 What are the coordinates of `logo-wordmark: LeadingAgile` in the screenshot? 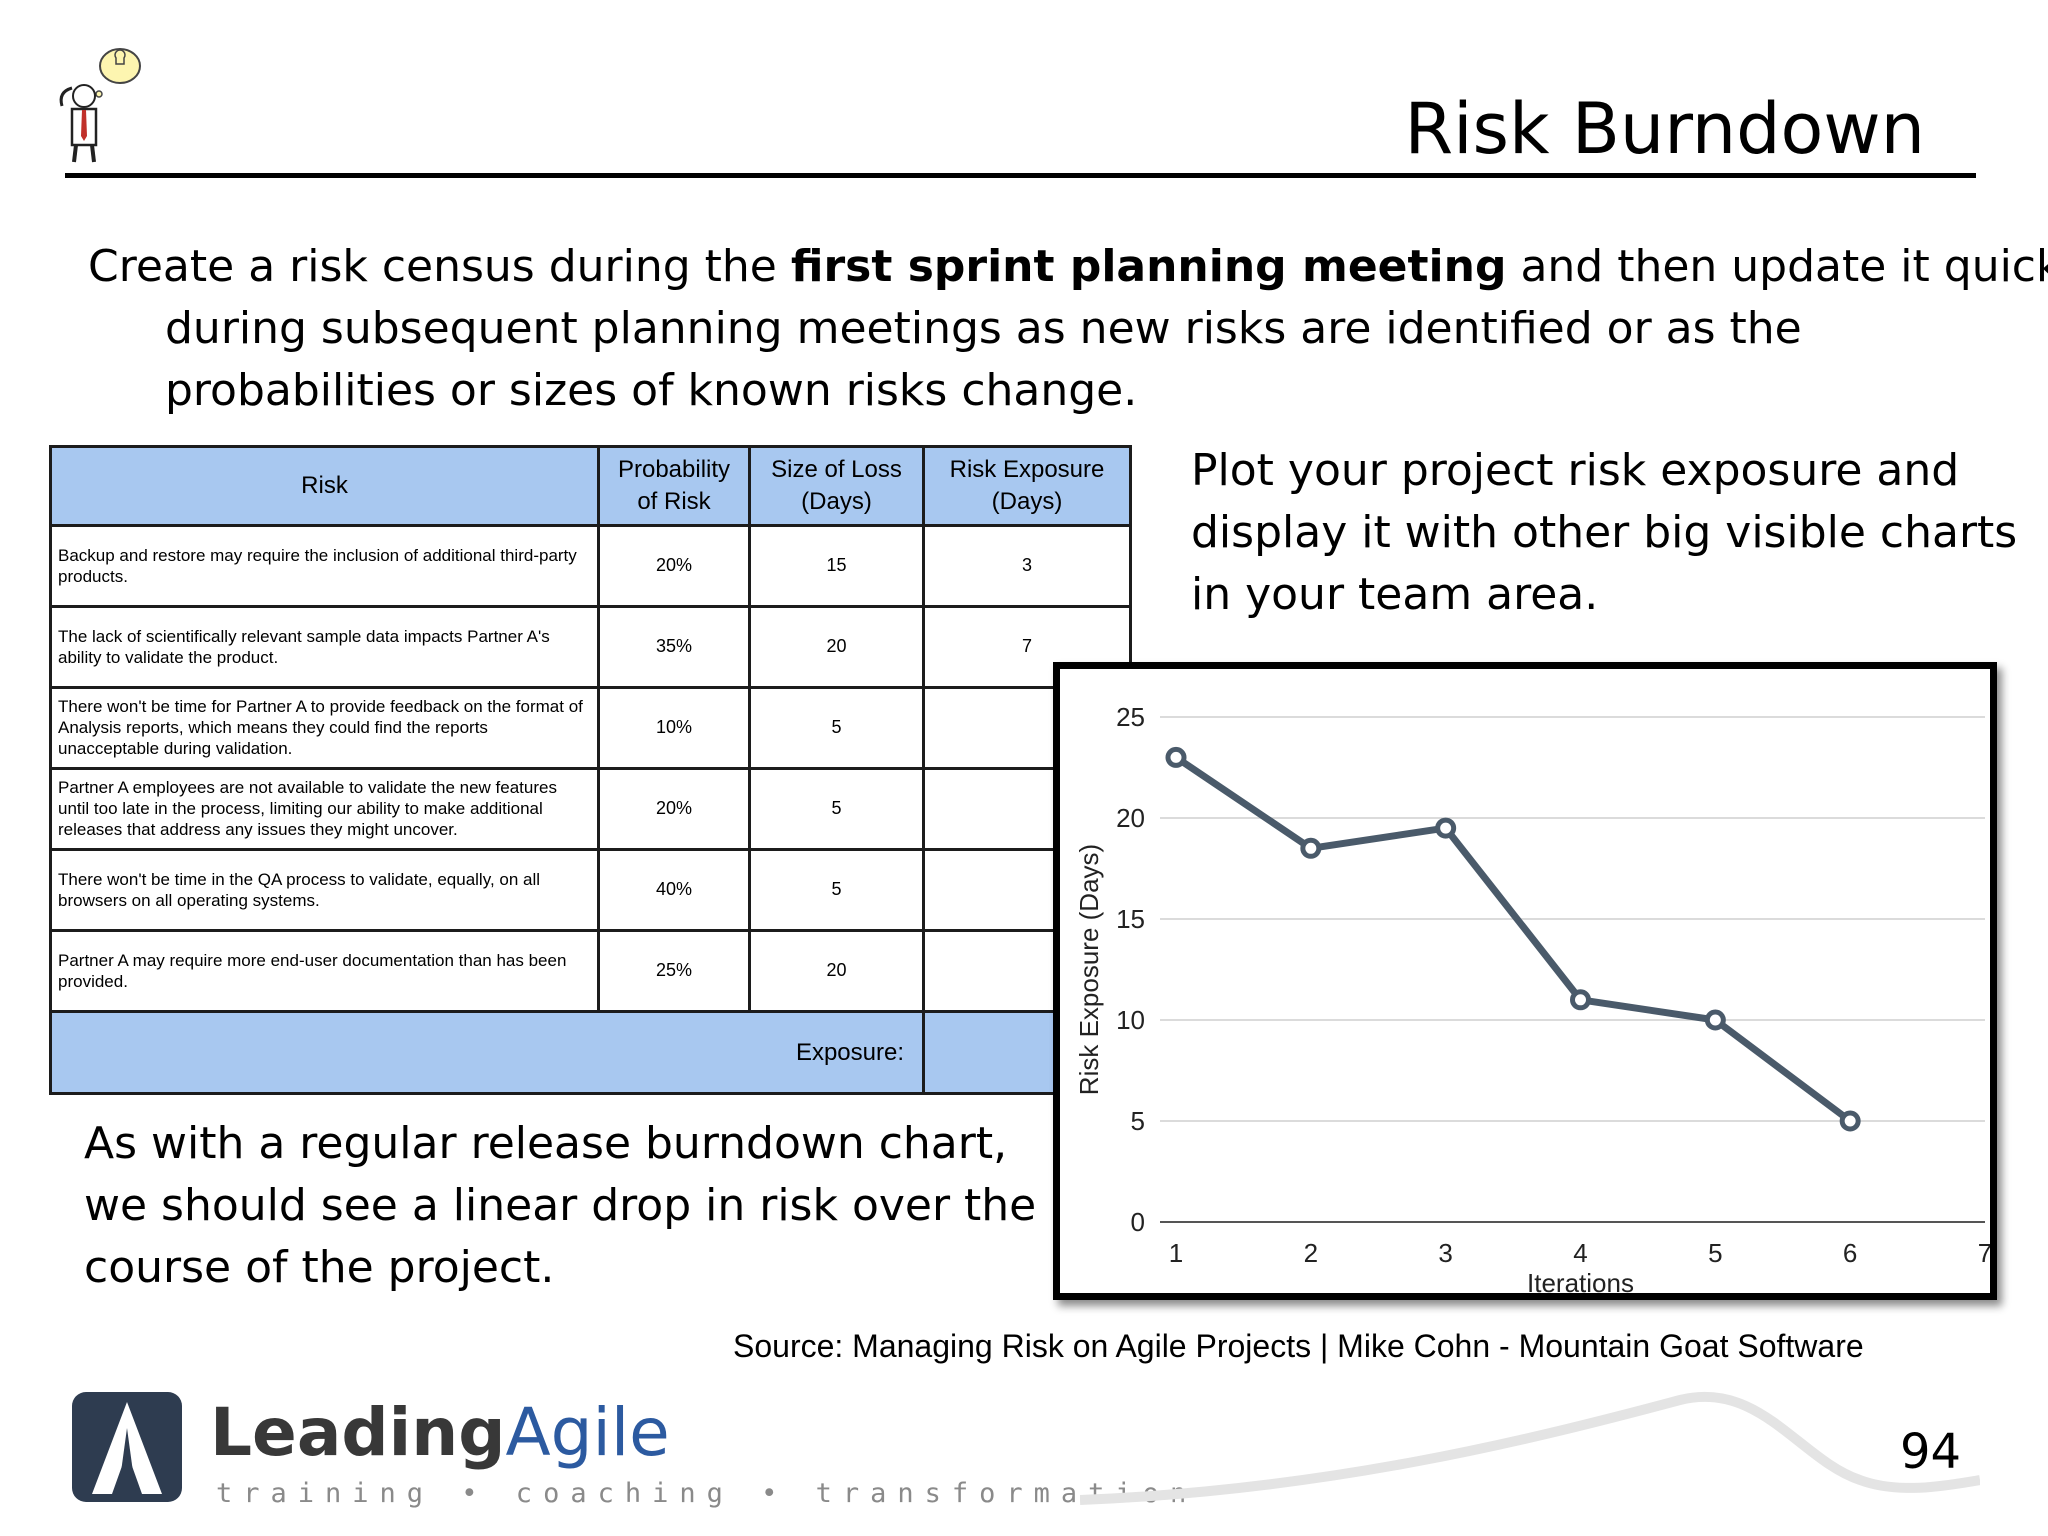 It's located at (440, 1433).